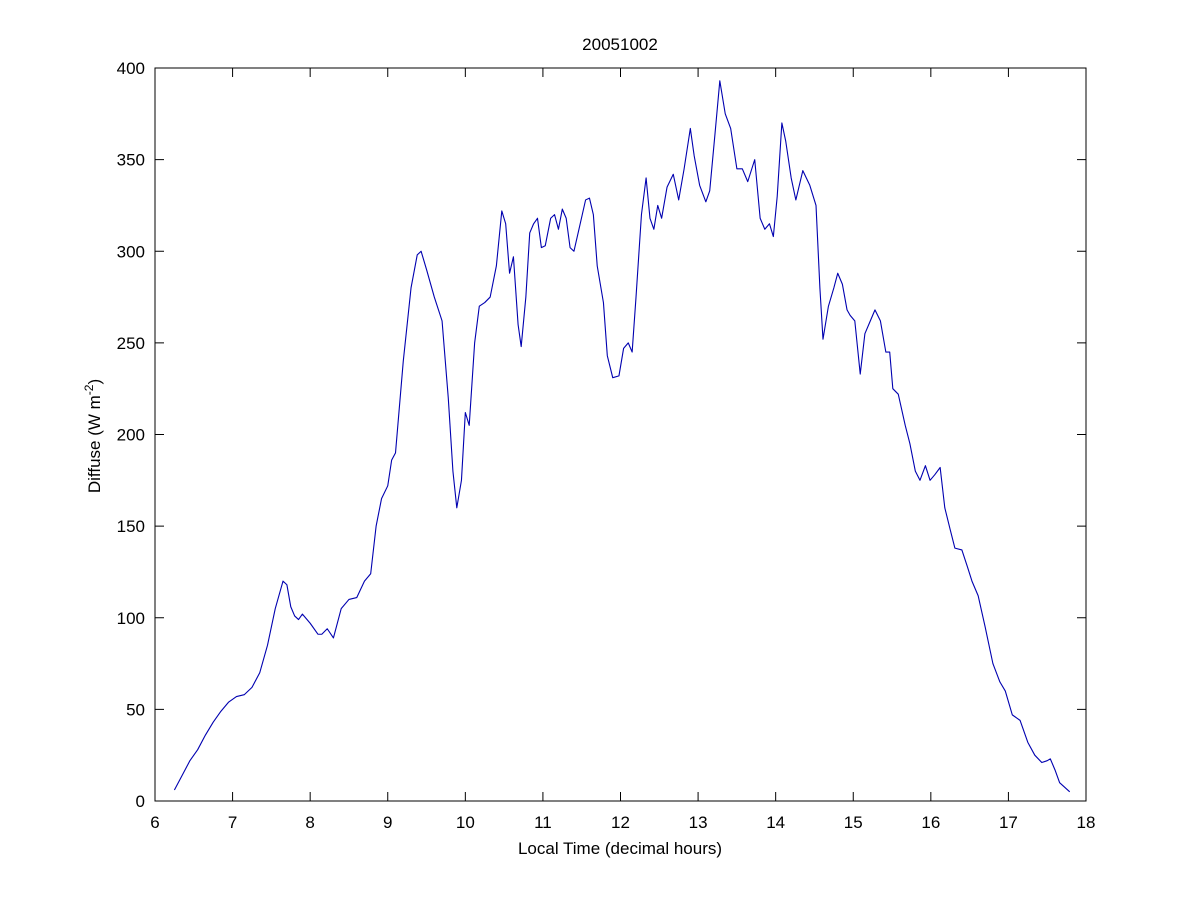  I want to click on x-axis-label: Local Time (decimal hours), so click(620, 848).